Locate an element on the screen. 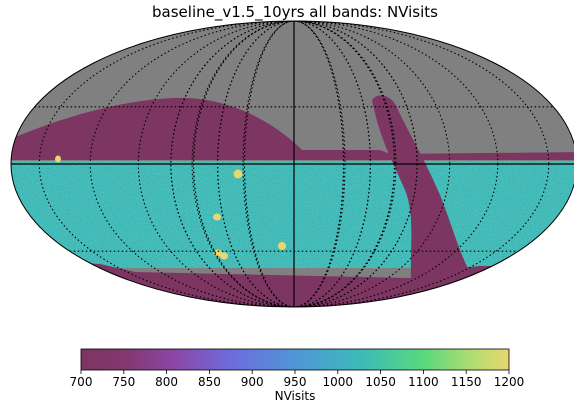 This screenshot has width=574, height=408. colorbar-tick-label: 850 is located at coordinates (209, 382).